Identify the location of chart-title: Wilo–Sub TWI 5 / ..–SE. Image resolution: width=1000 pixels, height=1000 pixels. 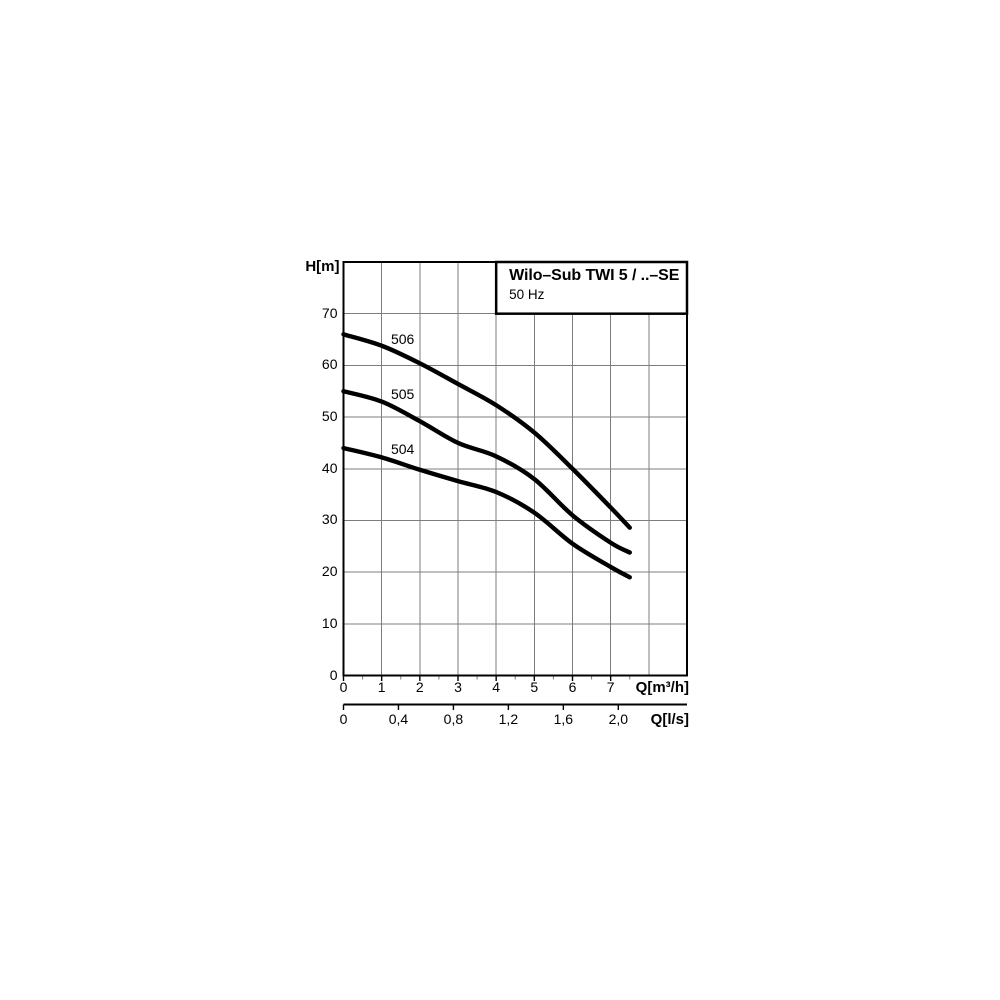
(594, 275).